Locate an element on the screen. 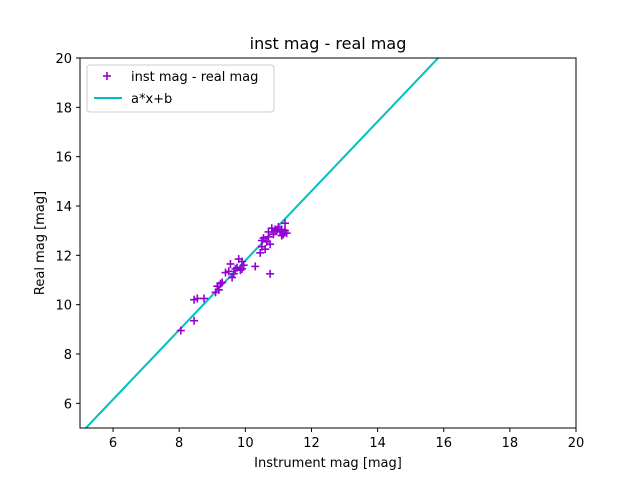 The height and width of the screenshot is (480, 640). y-axis: 6 8 10 12 14 16 18 20 is located at coordinates (67, 232).